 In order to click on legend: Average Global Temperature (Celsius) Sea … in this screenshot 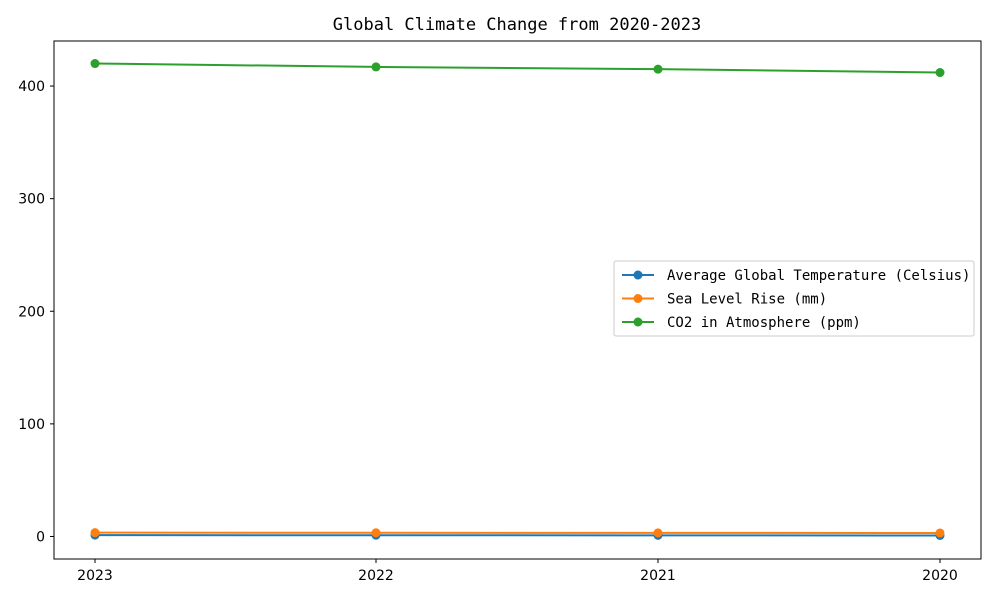, I will do `click(794, 298)`.